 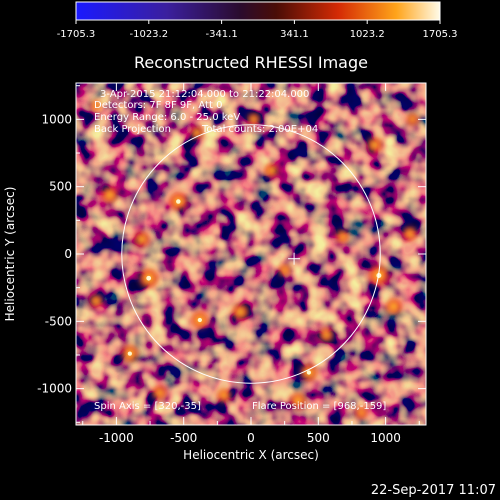 What do you see at coordinates (251, 455) in the screenshot?
I see `x-axis-label: Heliocentric X (arcsec)` at bounding box center [251, 455].